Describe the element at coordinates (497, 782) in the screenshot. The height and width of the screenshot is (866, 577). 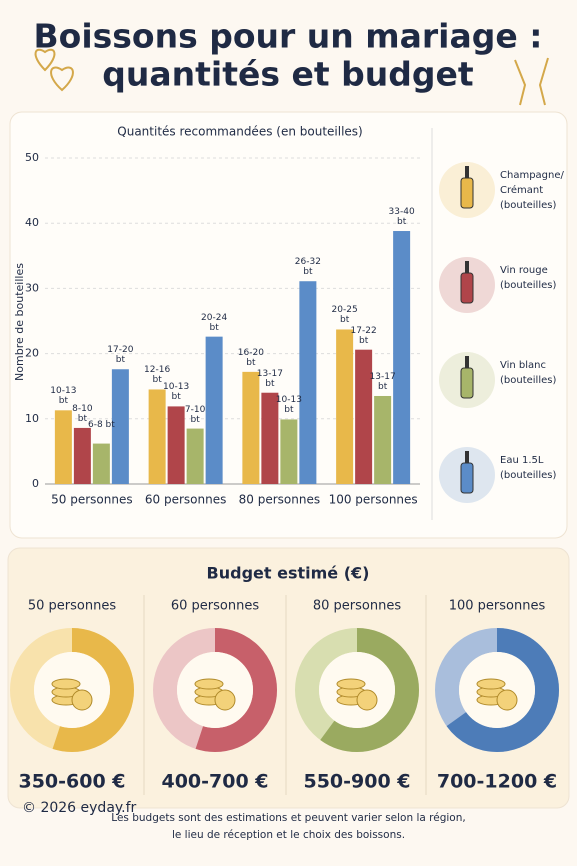
I see `budget-range: 700-1200 €` at that location.